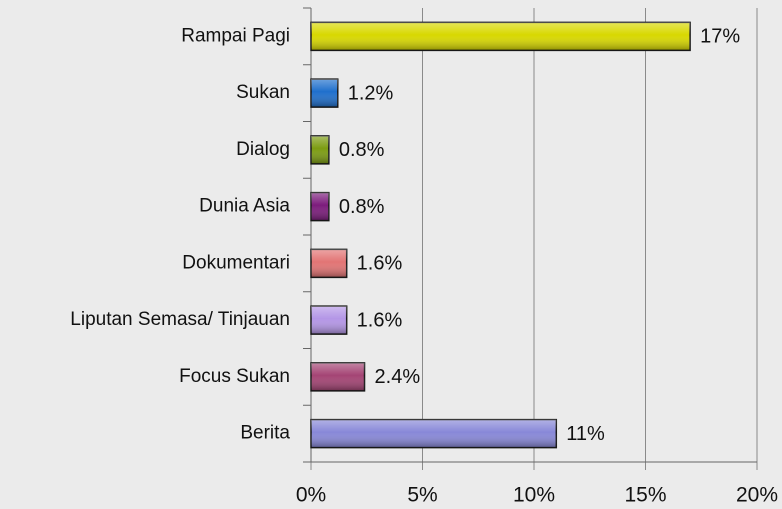  Describe the element at coordinates (236, 262) in the screenshot. I see `y-tick-label: Dokumentari` at that location.